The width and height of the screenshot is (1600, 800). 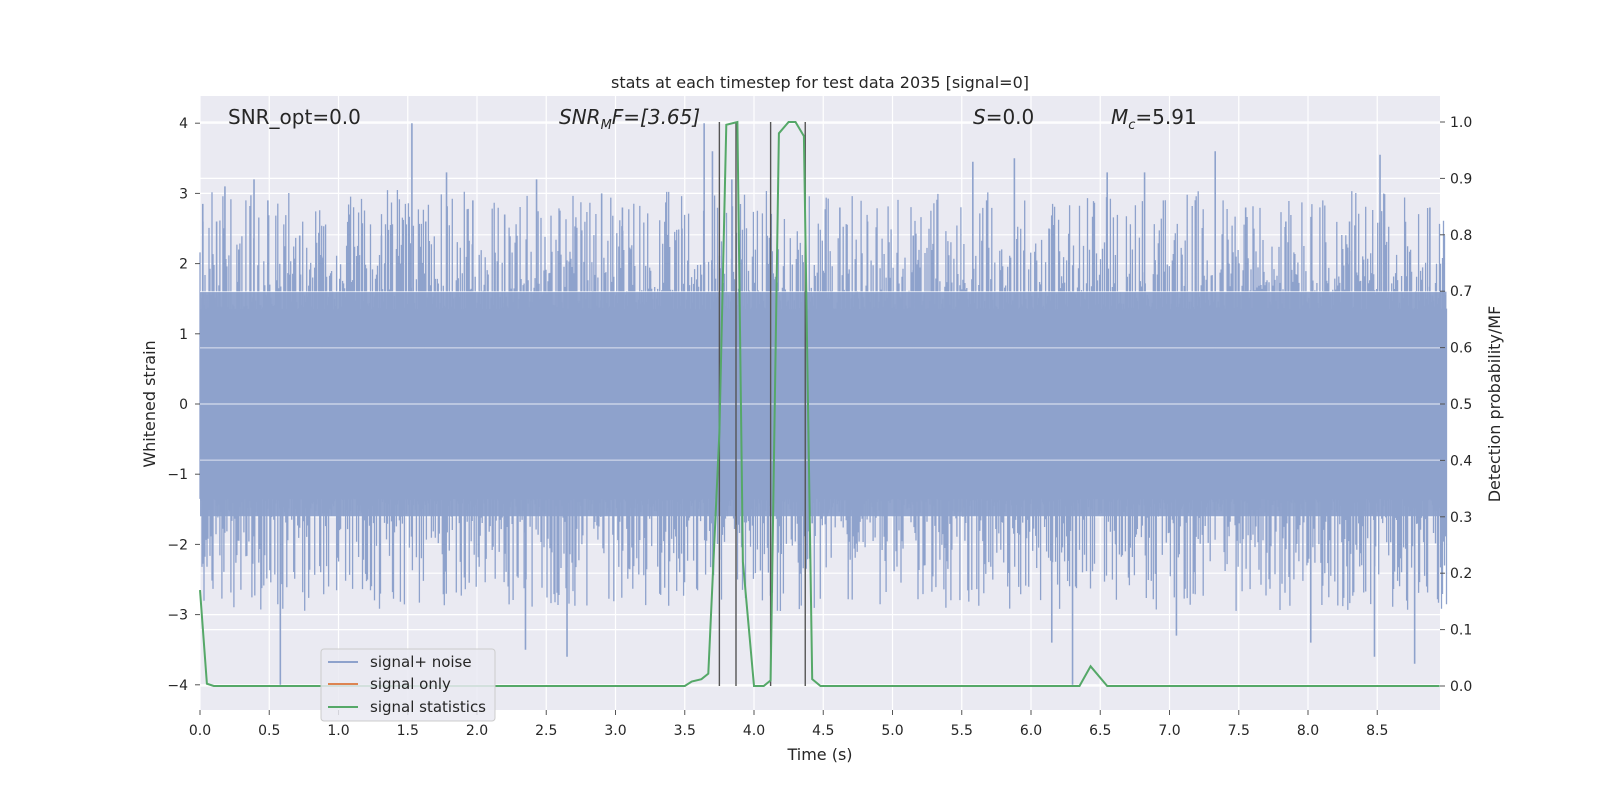 I want to click on y-right-tick-label: 0.0, so click(x=1461, y=687).